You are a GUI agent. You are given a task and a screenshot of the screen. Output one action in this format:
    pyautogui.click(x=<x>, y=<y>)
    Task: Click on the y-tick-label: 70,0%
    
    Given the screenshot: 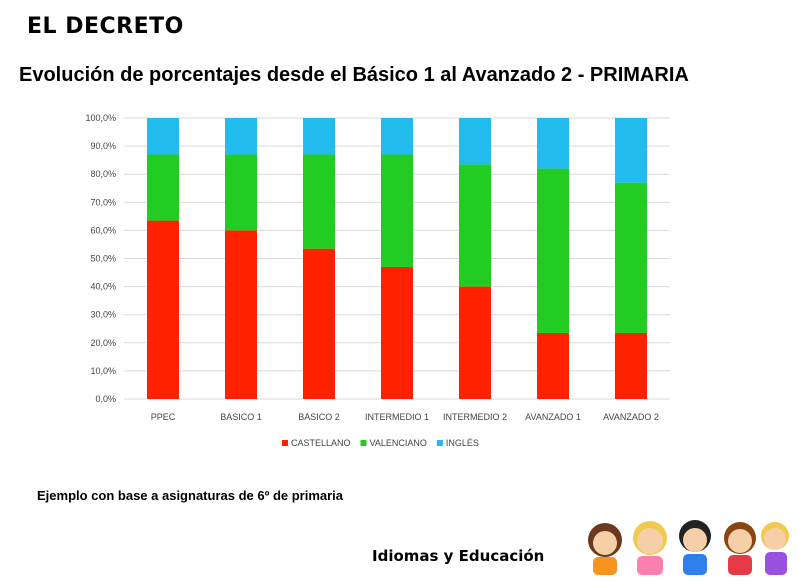 What is the action you would take?
    pyautogui.click(x=103, y=202)
    